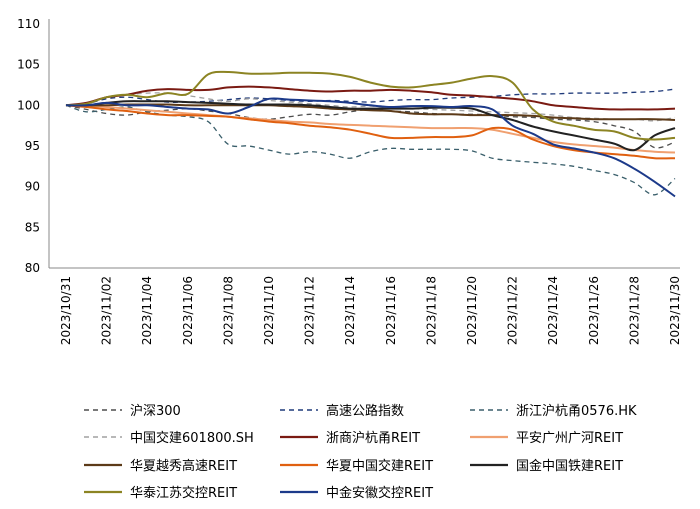  I want to click on x-tick-label: 2023/10/31, so click(66, 310).